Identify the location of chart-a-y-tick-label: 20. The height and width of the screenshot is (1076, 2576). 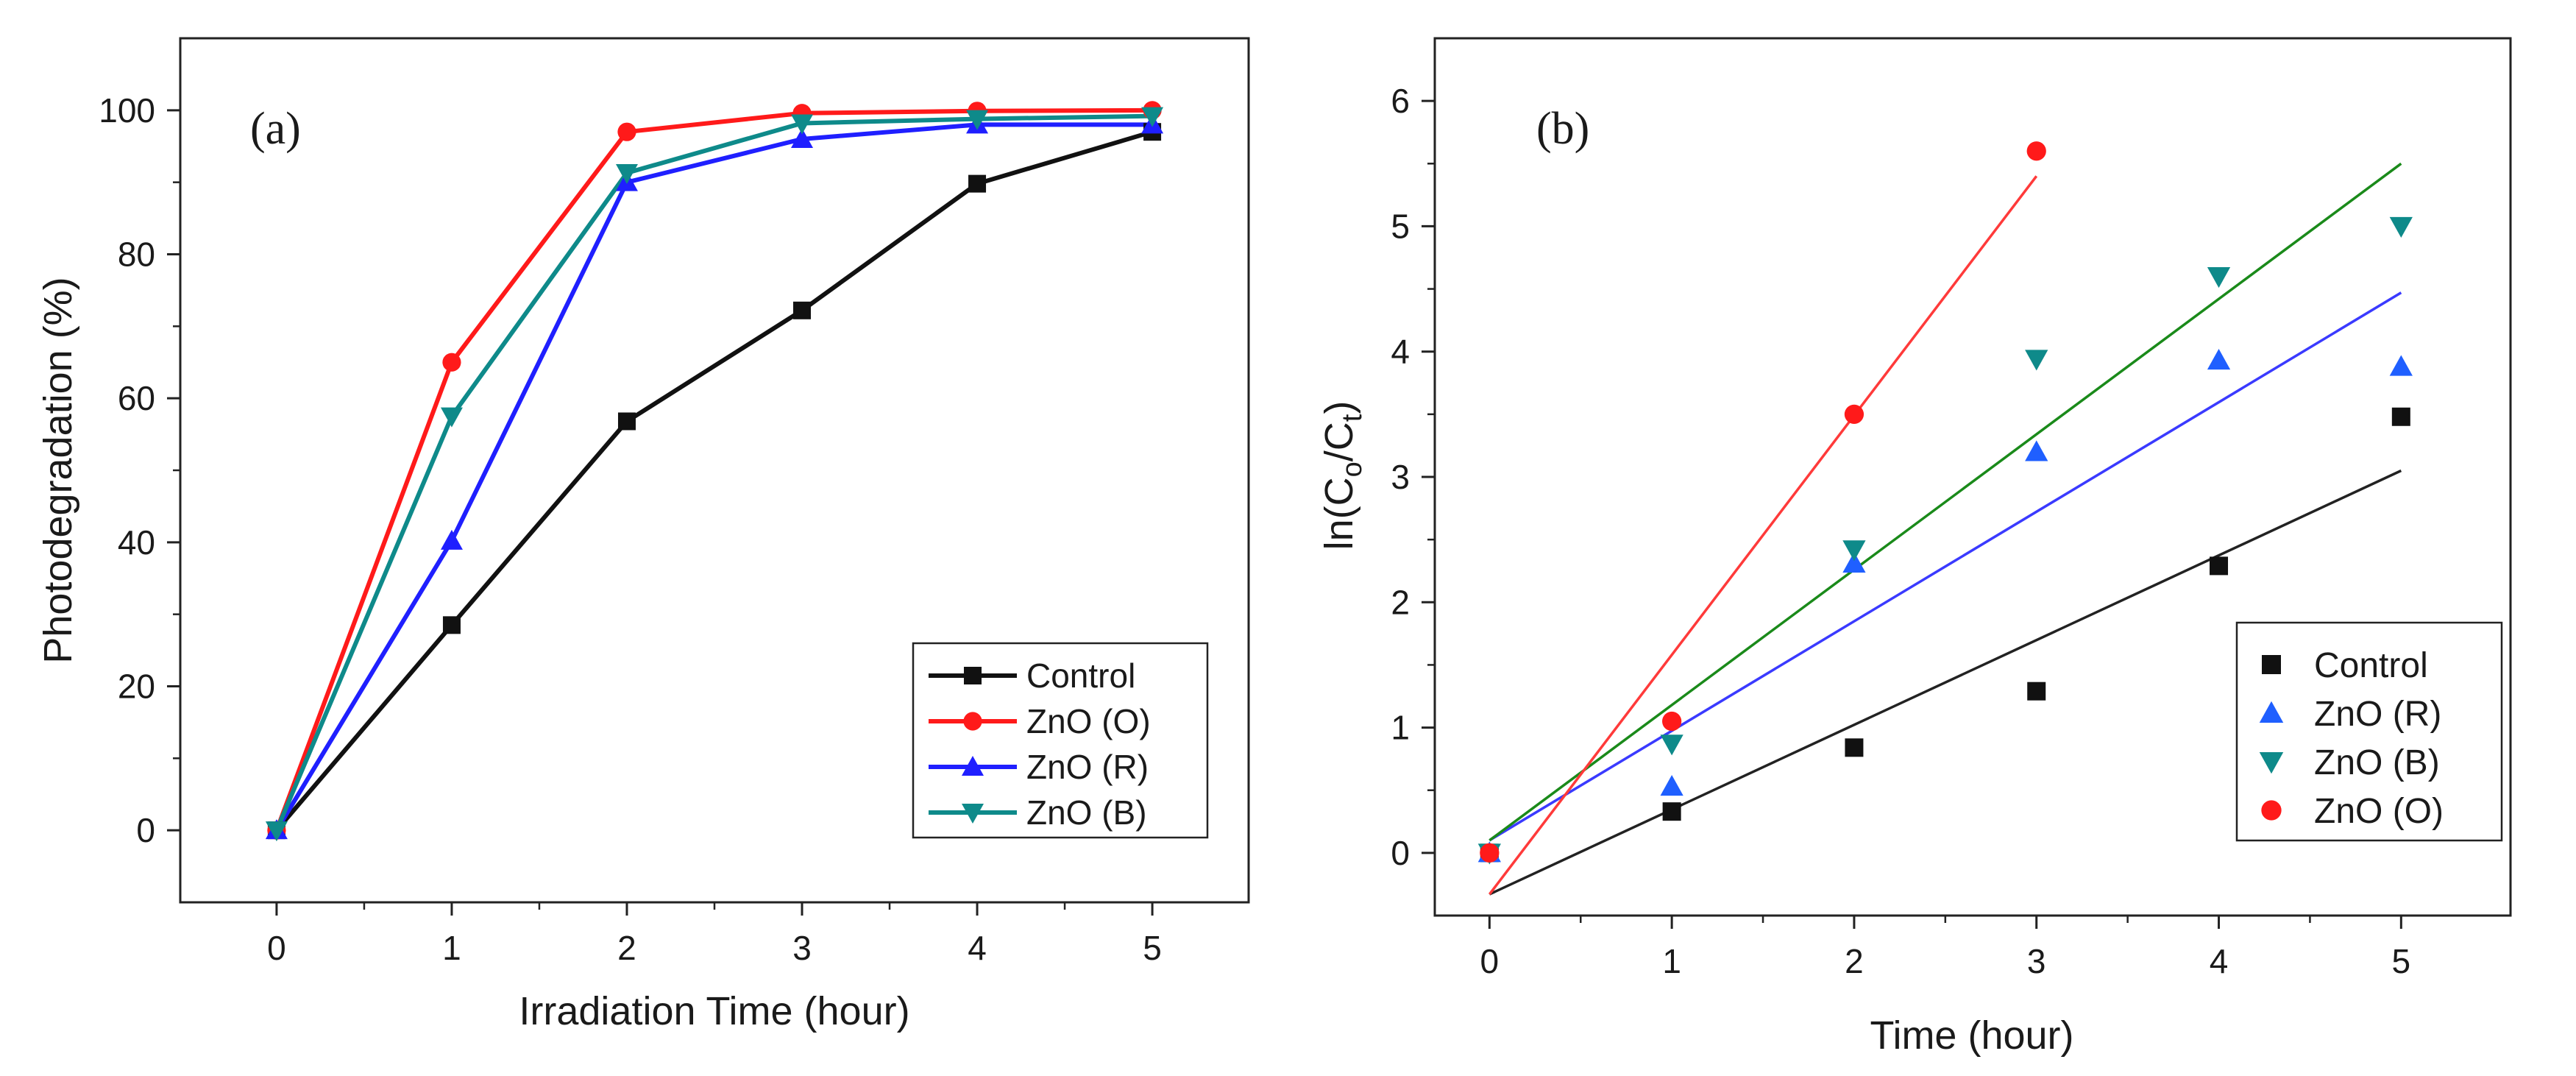
(136, 687).